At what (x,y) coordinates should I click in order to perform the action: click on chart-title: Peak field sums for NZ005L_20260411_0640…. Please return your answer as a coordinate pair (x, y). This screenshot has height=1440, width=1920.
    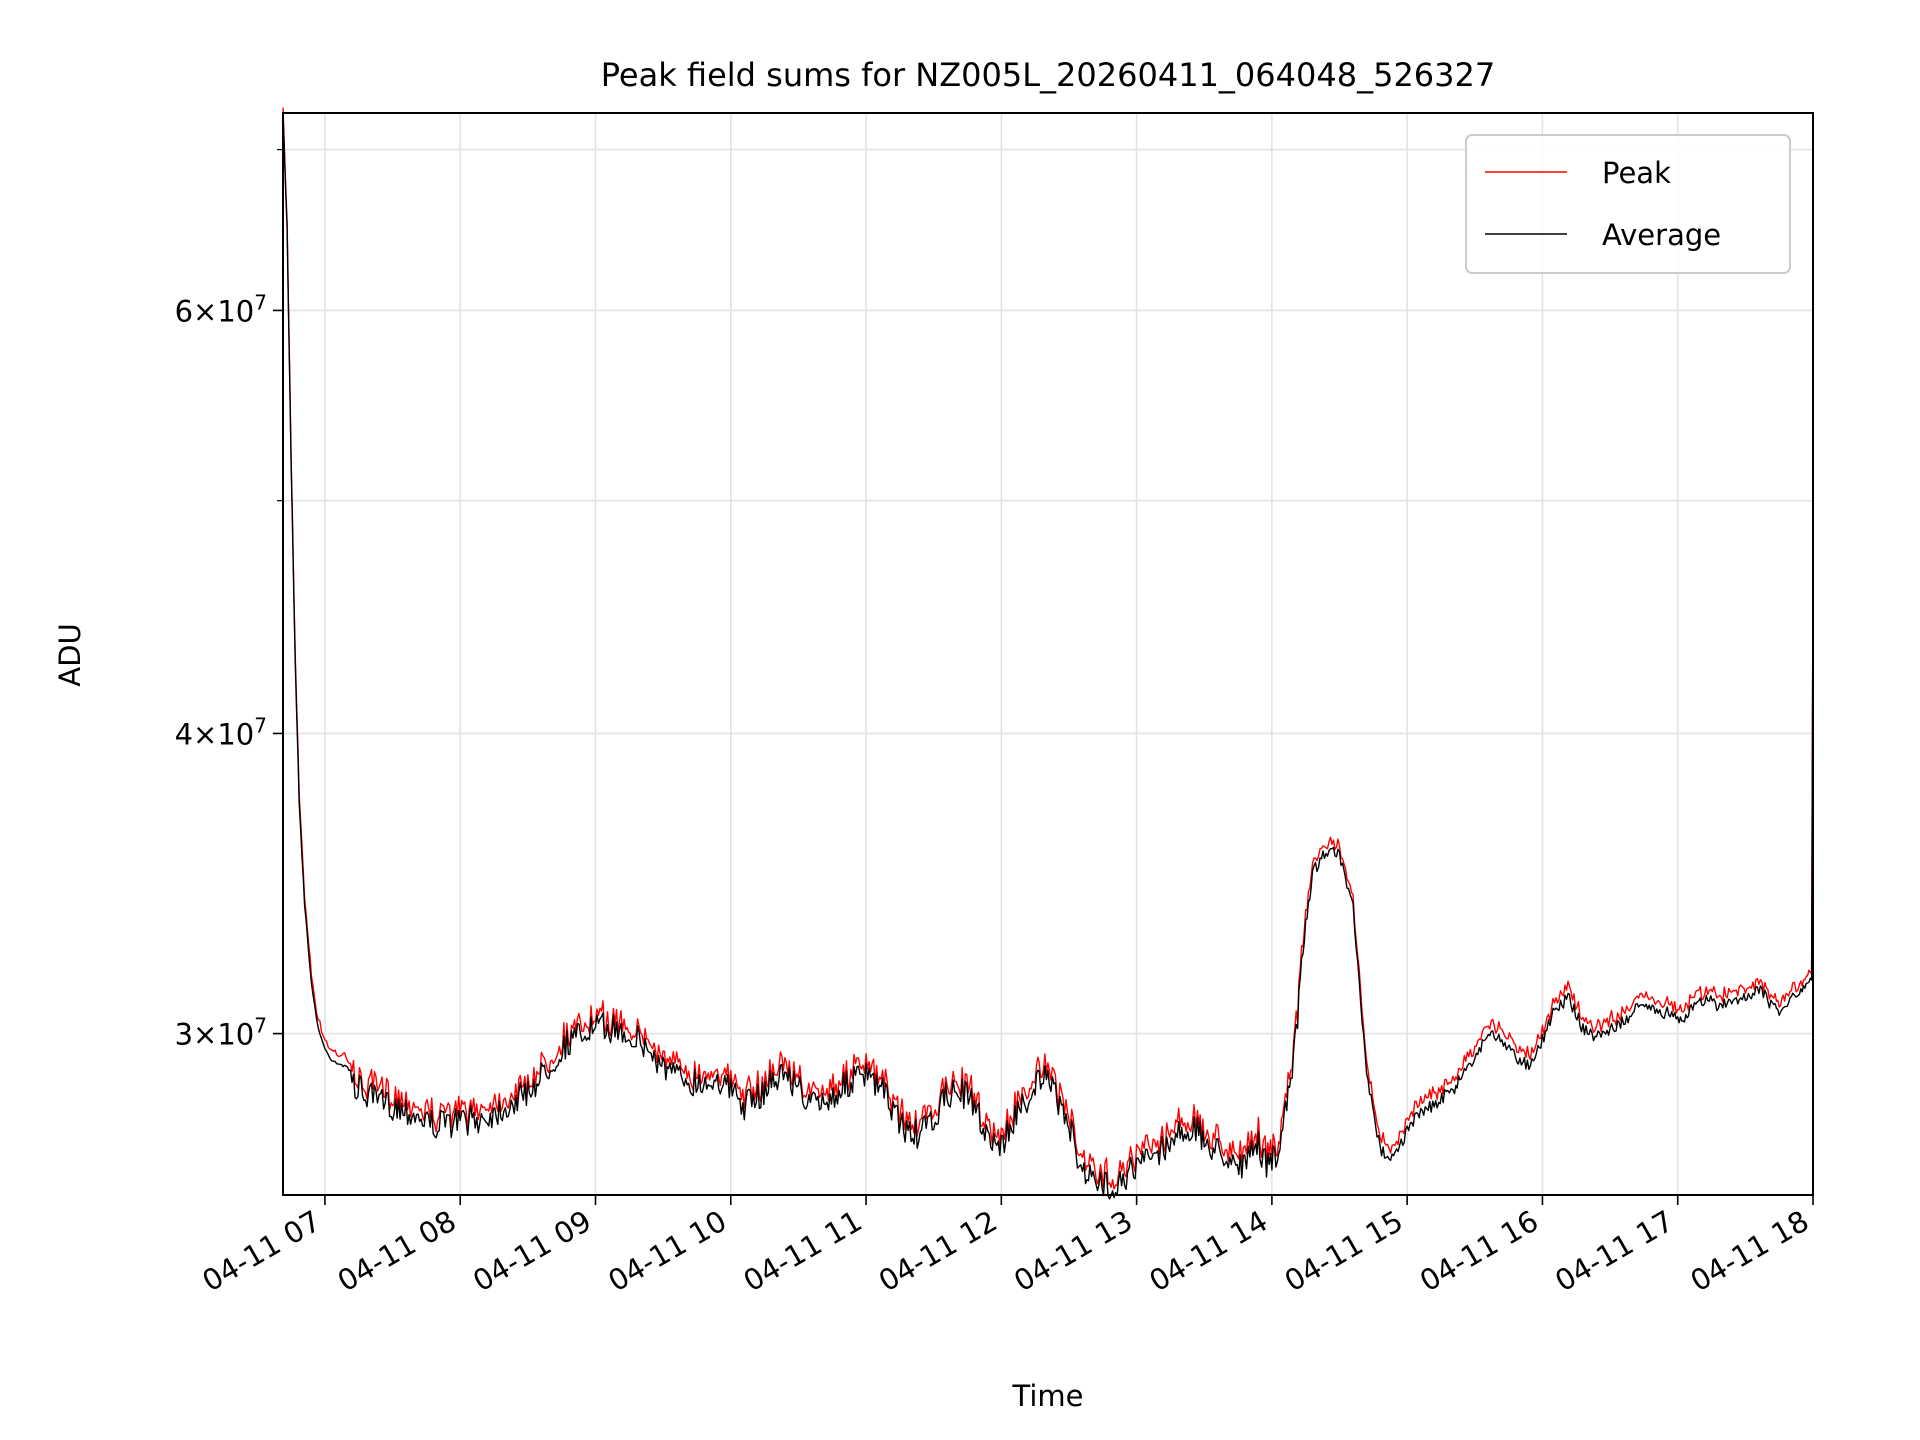
    Looking at the image, I should click on (1048, 75).